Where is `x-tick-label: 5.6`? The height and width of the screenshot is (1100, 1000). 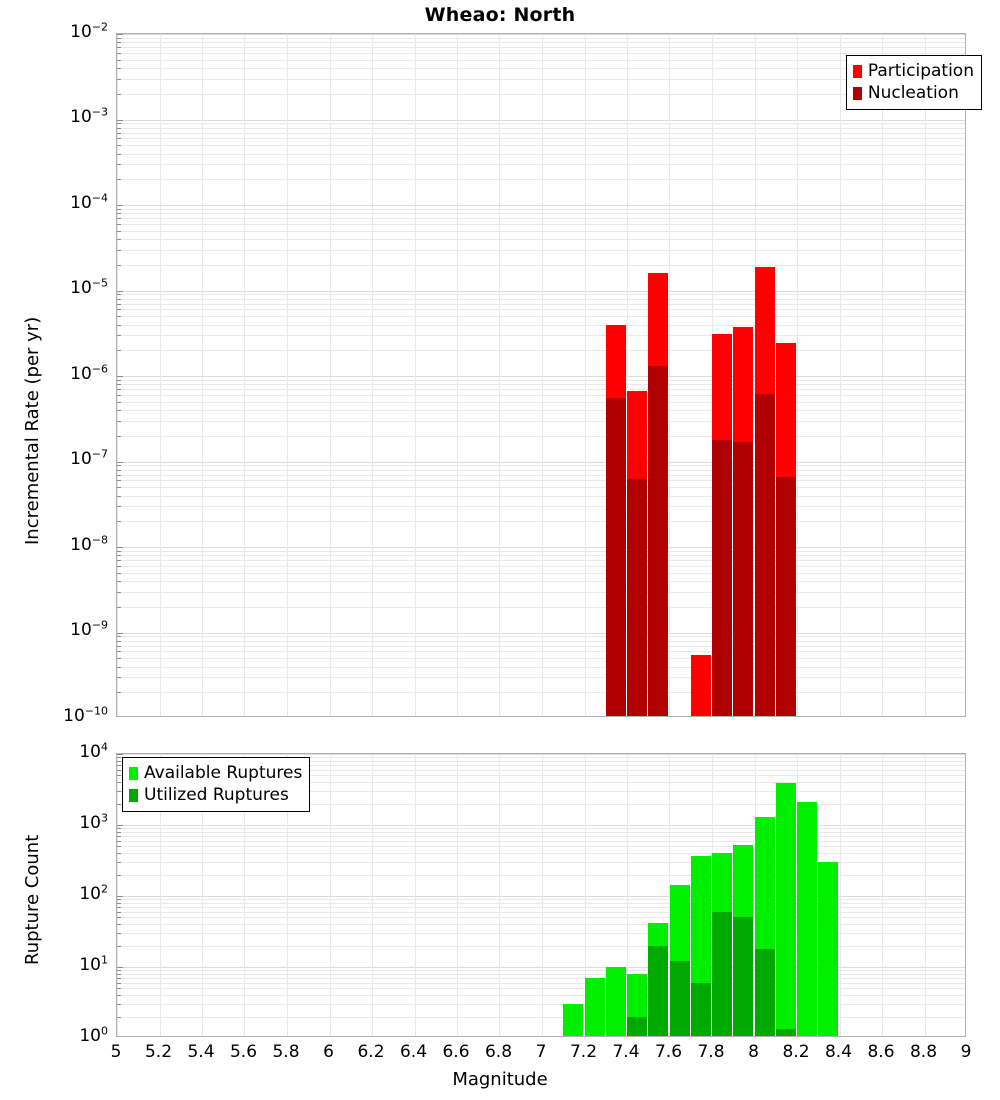
x-tick-label: 5.6 is located at coordinates (243, 1052).